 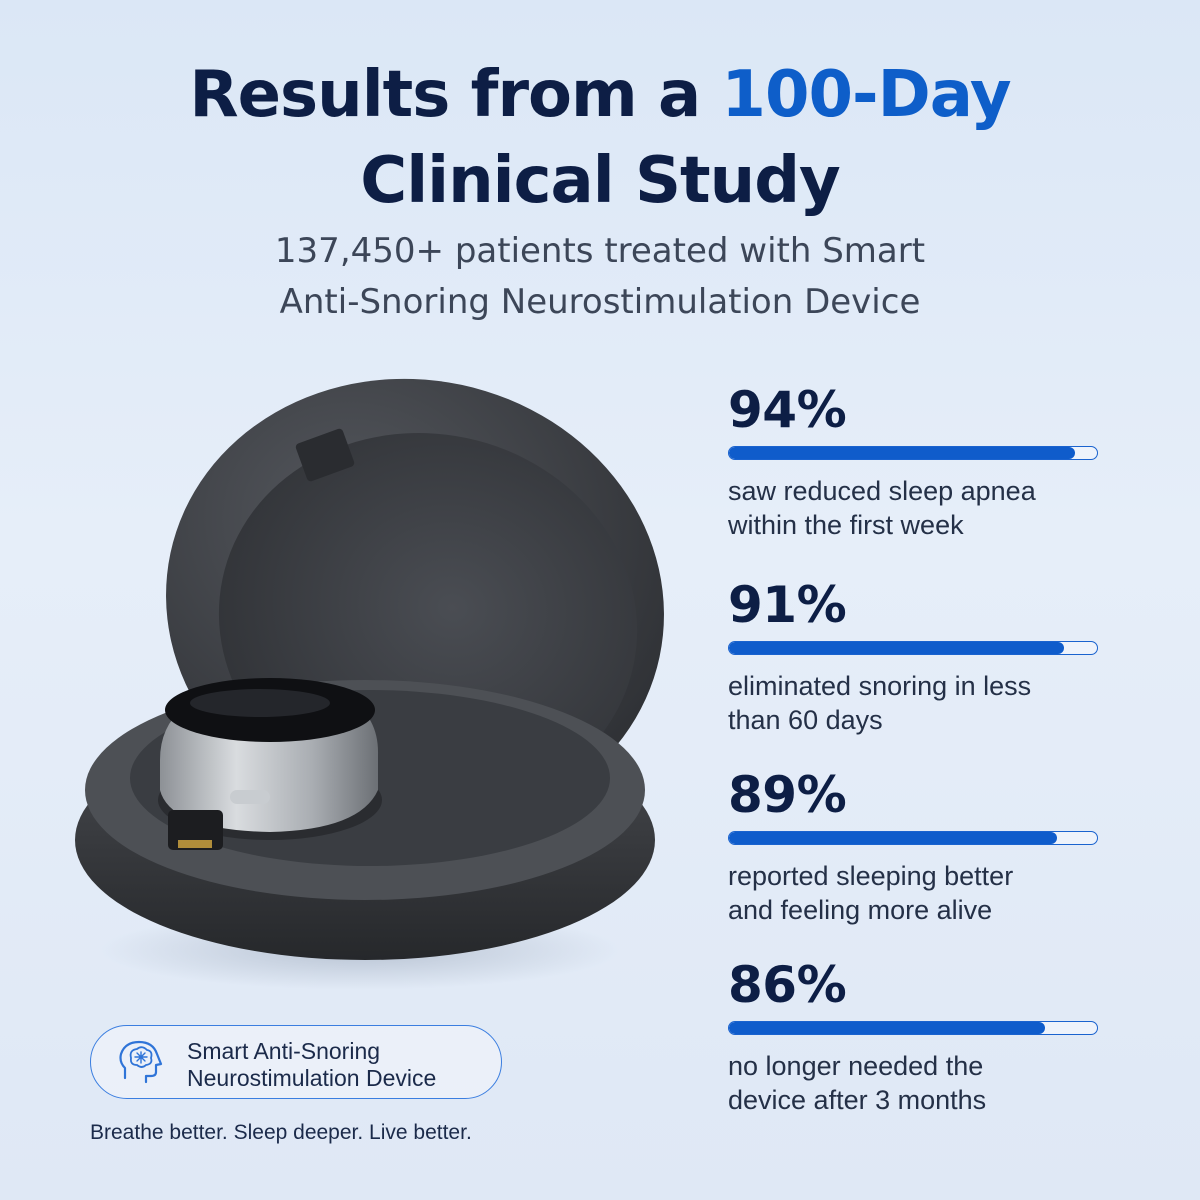 What do you see at coordinates (284, 1051) in the screenshot?
I see `badge-line1: Smart Anti-Snoring` at bounding box center [284, 1051].